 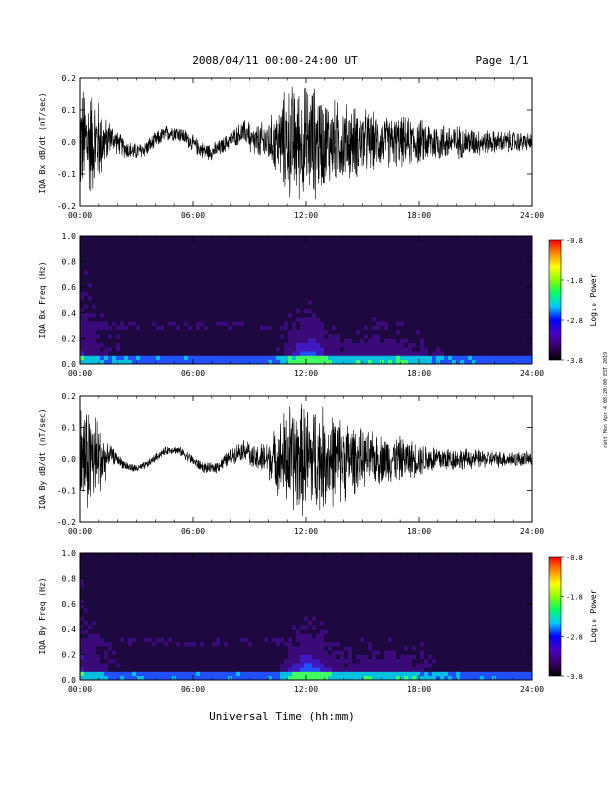 What do you see at coordinates (193, 373) in the screenshot?
I see `x-tick-label: 06:00` at bounding box center [193, 373].